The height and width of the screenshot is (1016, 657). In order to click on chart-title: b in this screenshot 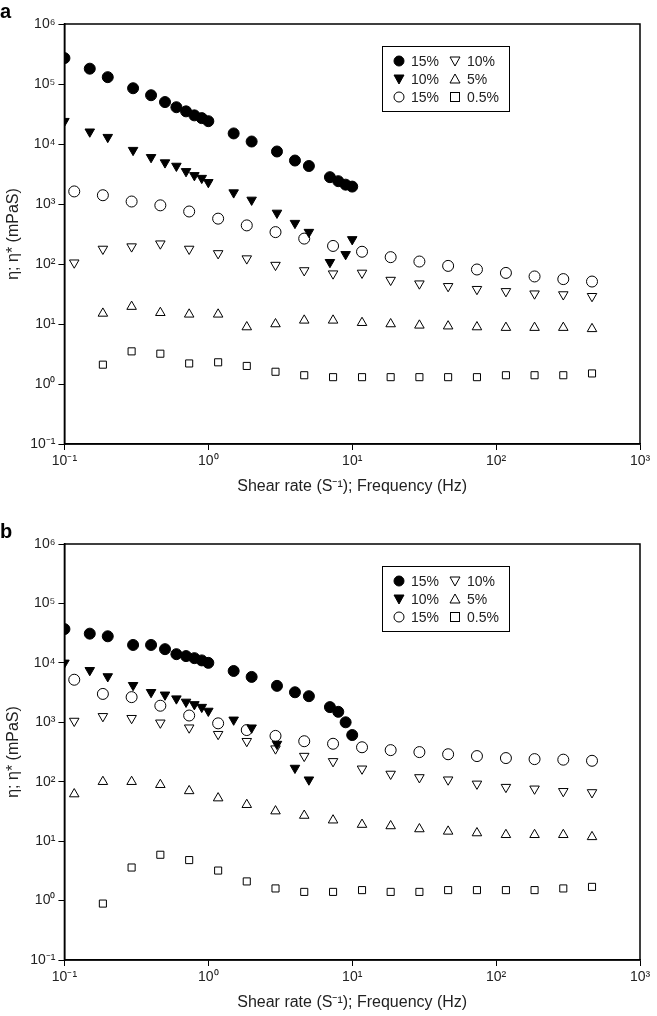, I will do `click(6, 530)`.